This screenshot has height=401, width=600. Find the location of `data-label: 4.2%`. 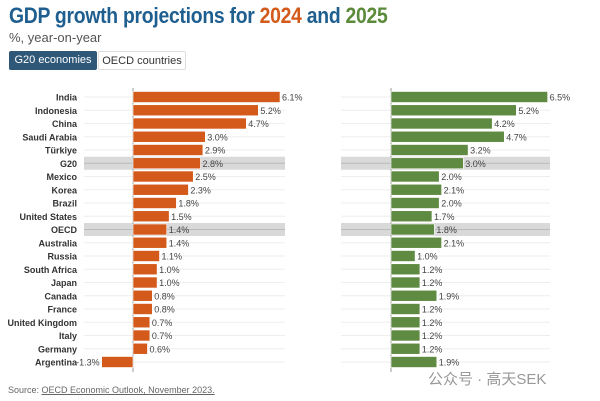

data-label: 4.2% is located at coordinates (504, 124).